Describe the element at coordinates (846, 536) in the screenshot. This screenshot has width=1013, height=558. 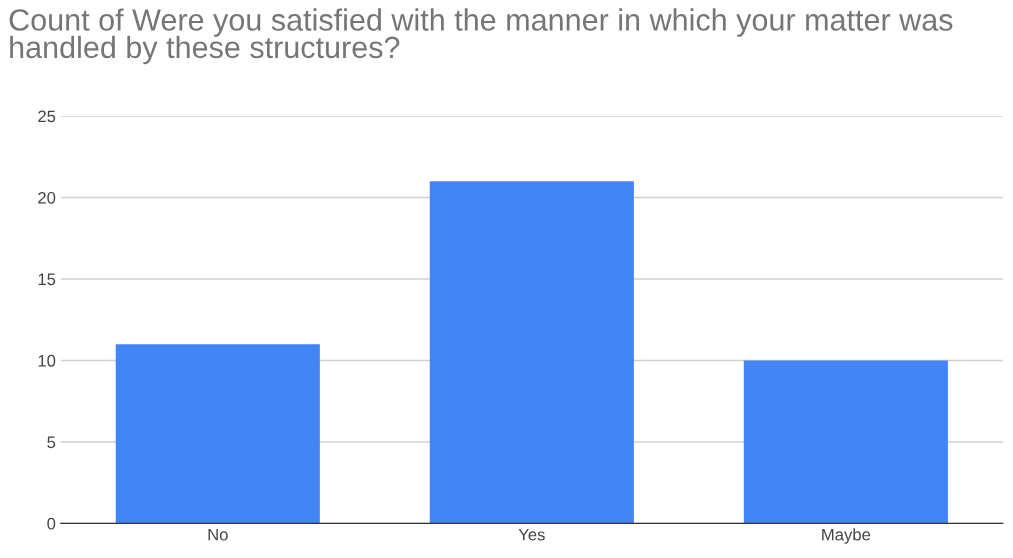
I see `x-tick-label: Maybe` at that location.